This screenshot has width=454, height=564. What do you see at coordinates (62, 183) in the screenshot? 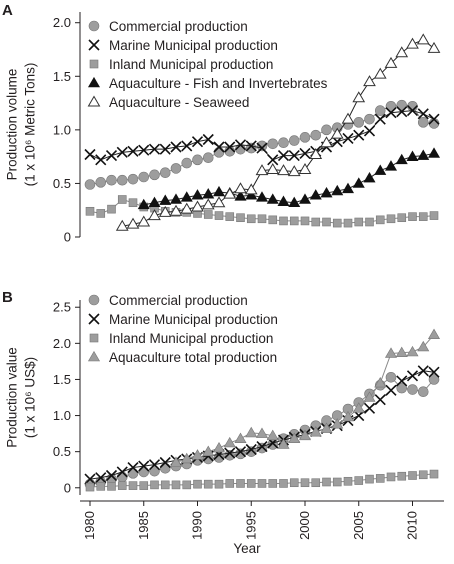
I see `y-tick-label: 0.5` at bounding box center [62, 183].